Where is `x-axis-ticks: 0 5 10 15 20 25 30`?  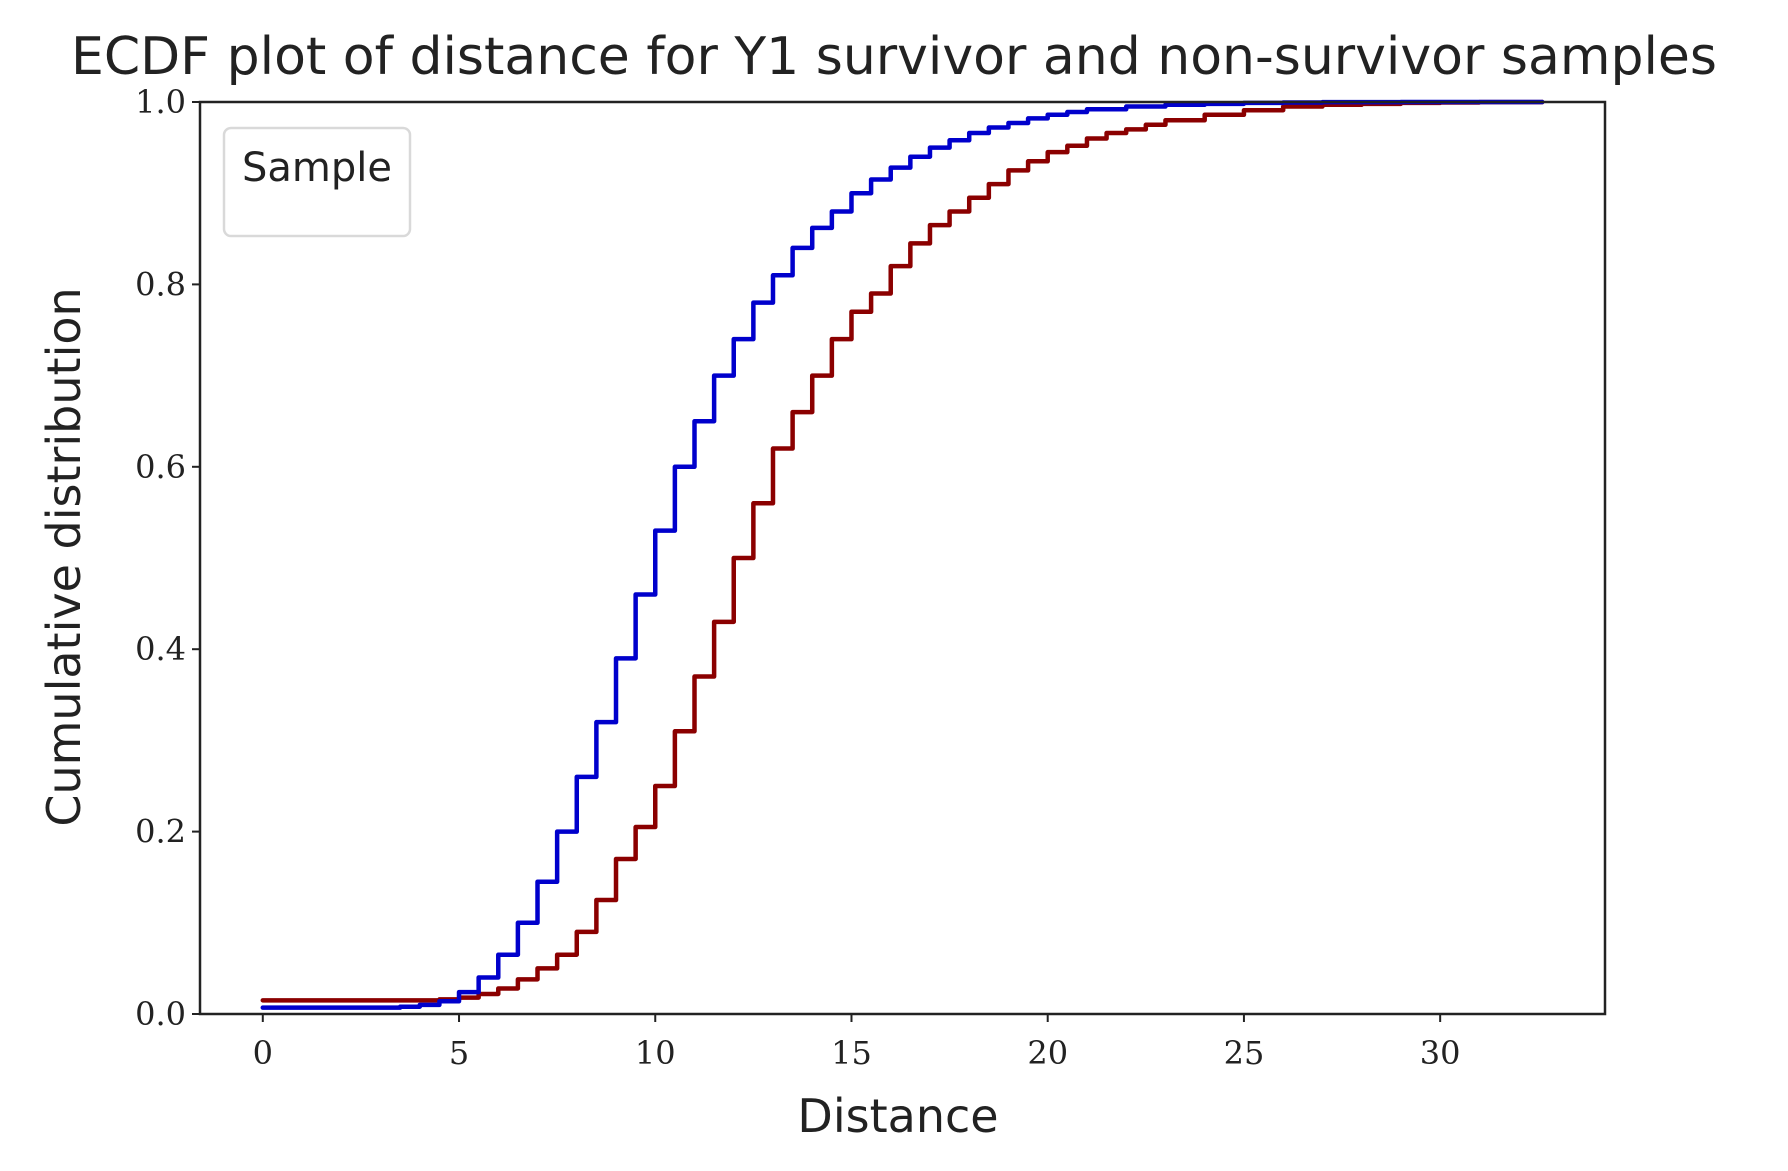
x-axis-ticks: 0 5 10 15 20 25 30 is located at coordinates (857, 1043).